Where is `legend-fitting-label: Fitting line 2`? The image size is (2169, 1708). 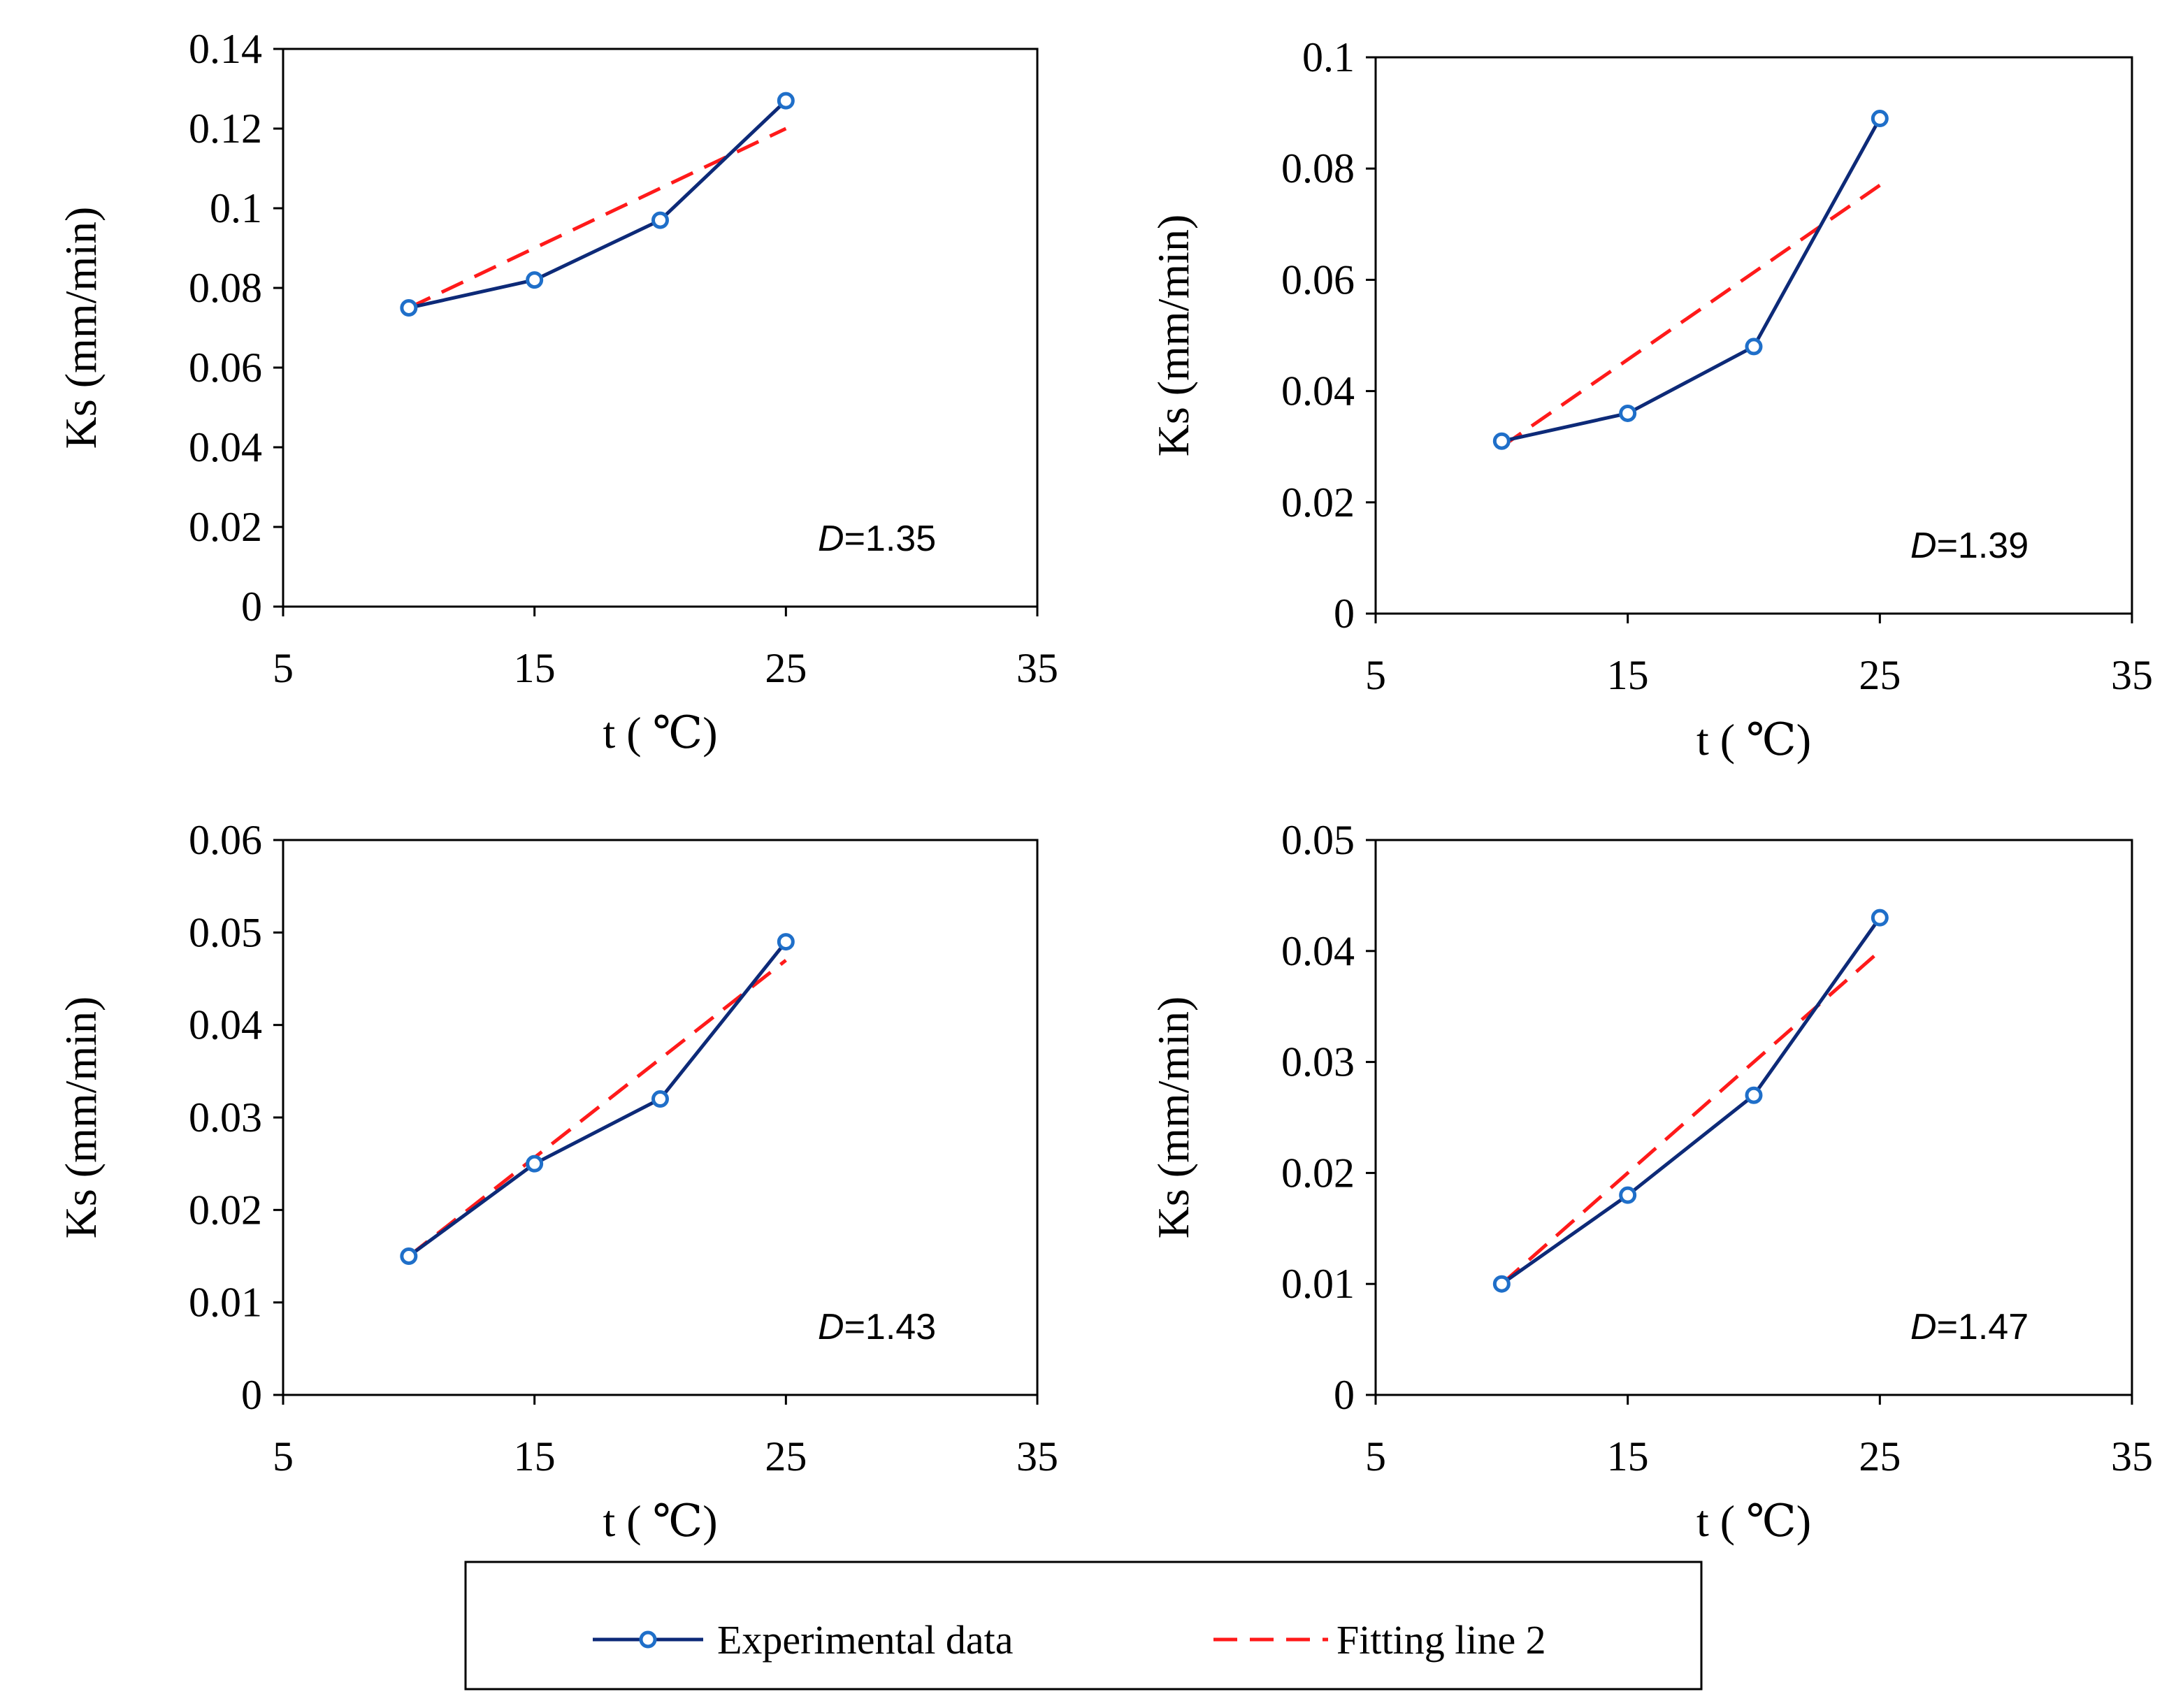 legend-fitting-label: Fitting line 2 is located at coordinates (1441, 1640).